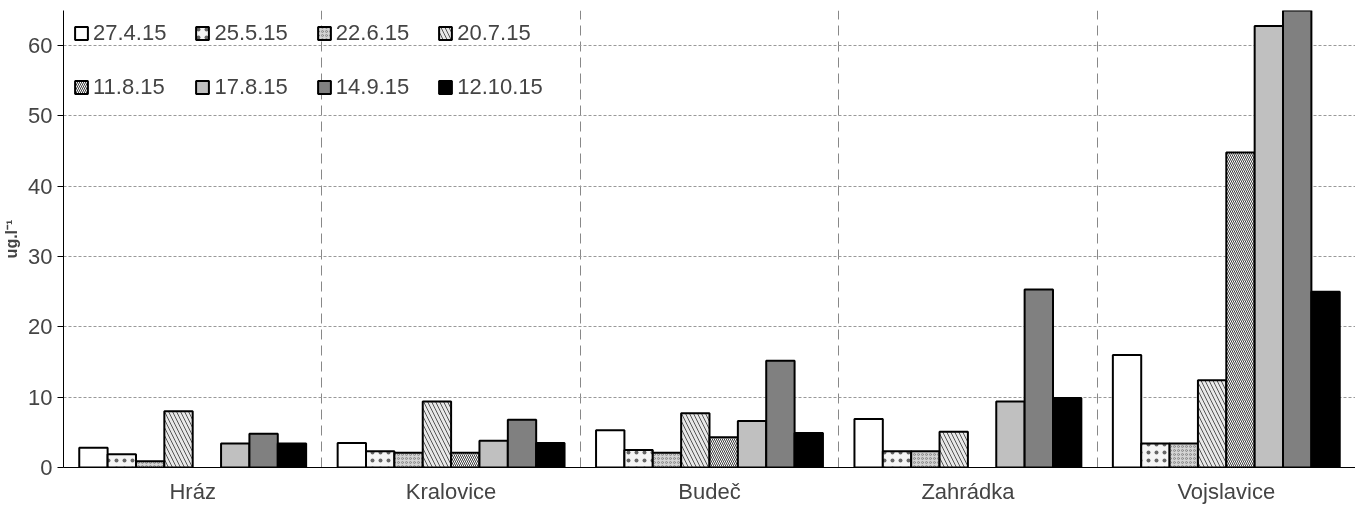  What do you see at coordinates (40, 397) in the screenshot?
I see `y-tick-label: 10` at bounding box center [40, 397].